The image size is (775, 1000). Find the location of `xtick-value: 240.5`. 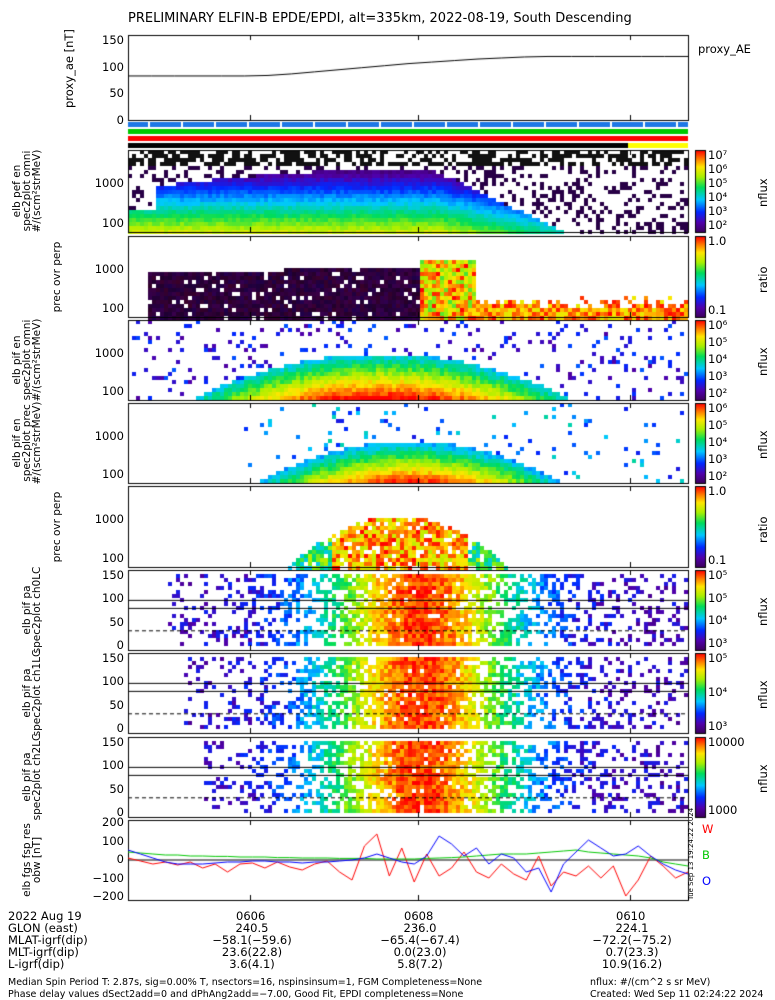

xtick-value: 240.5 is located at coordinates (252, 928).